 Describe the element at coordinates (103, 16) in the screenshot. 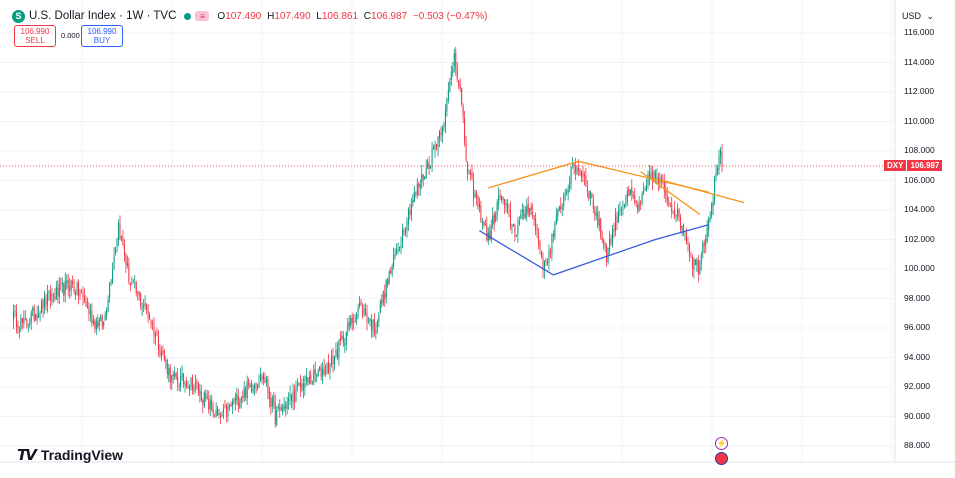

I see `symbol-title: U.S. Dollar Index · 1W · TVC` at that location.